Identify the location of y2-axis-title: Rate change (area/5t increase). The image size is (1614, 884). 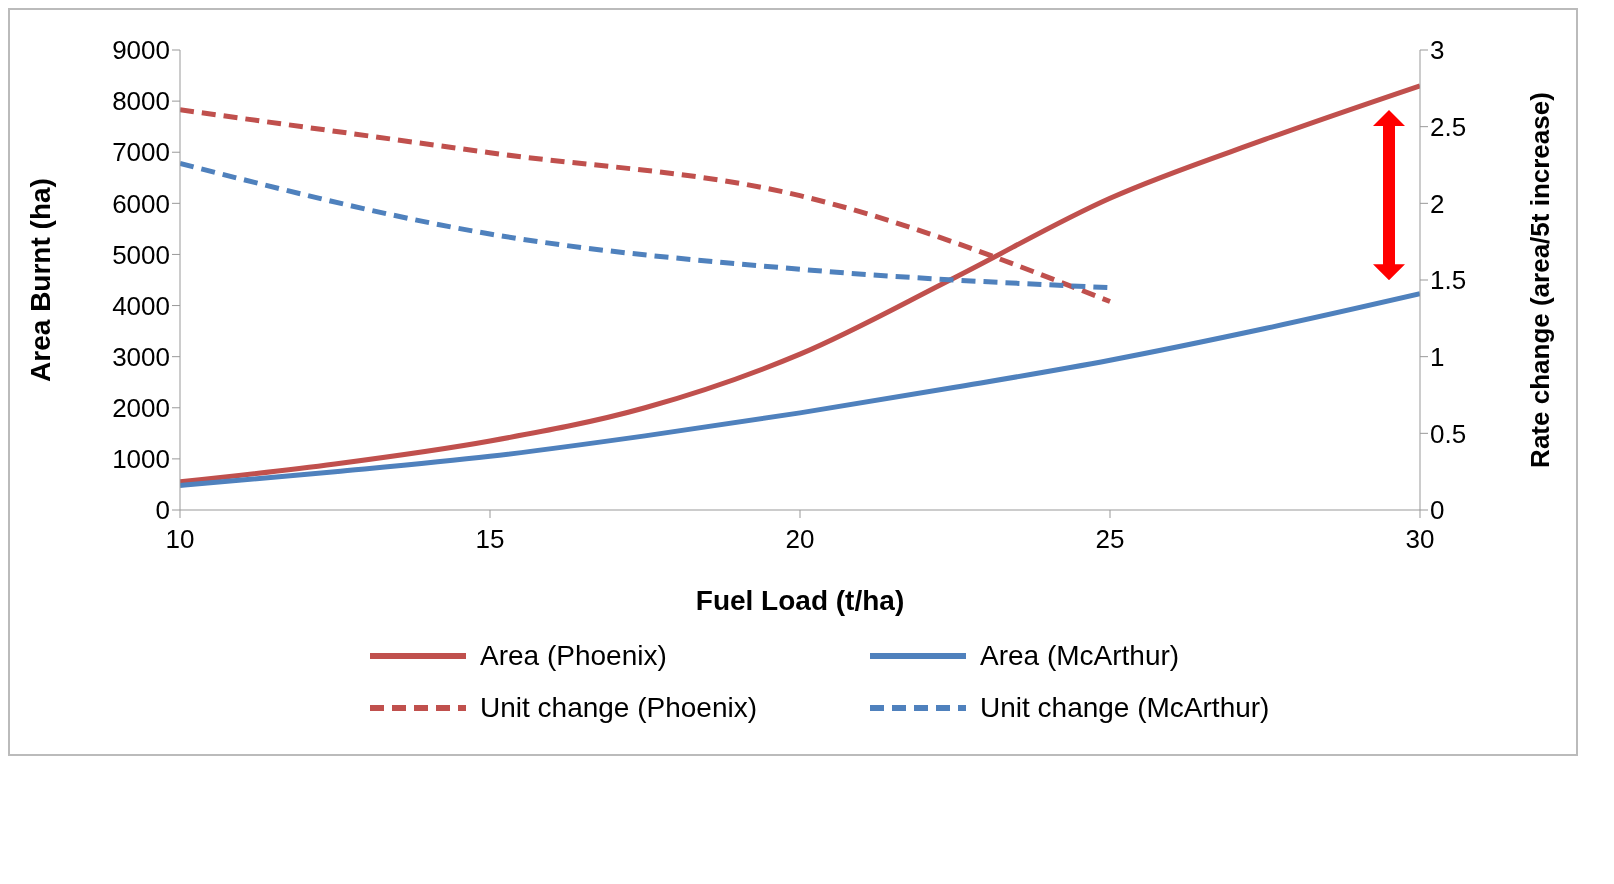
(1540, 280).